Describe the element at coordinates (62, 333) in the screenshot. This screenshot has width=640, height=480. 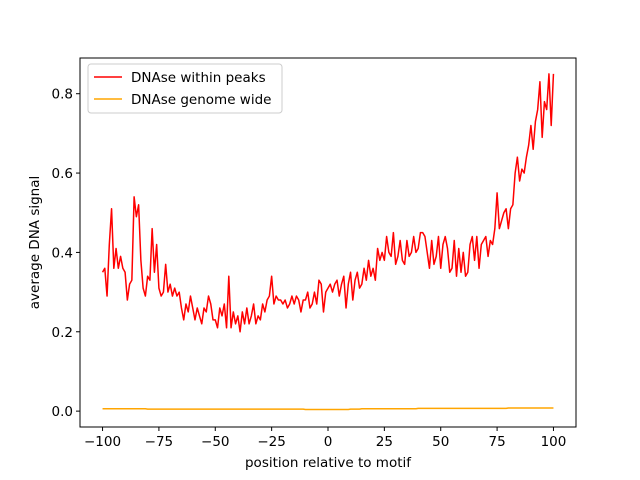
I see `y-tick-label: 0.2` at that location.